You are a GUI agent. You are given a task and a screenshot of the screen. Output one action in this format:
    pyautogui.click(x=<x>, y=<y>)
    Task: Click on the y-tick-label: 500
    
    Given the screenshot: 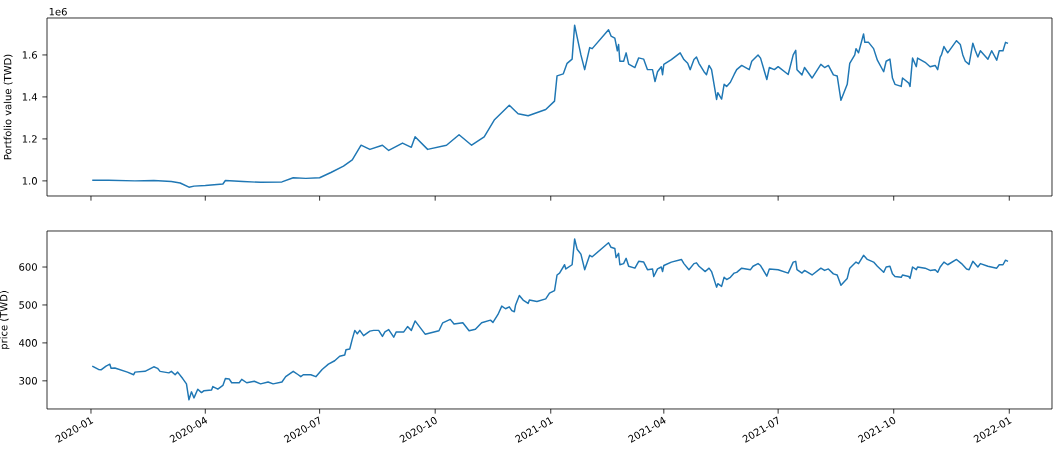 What is the action you would take?
    pyautogui.click(x=28, y=305)
    